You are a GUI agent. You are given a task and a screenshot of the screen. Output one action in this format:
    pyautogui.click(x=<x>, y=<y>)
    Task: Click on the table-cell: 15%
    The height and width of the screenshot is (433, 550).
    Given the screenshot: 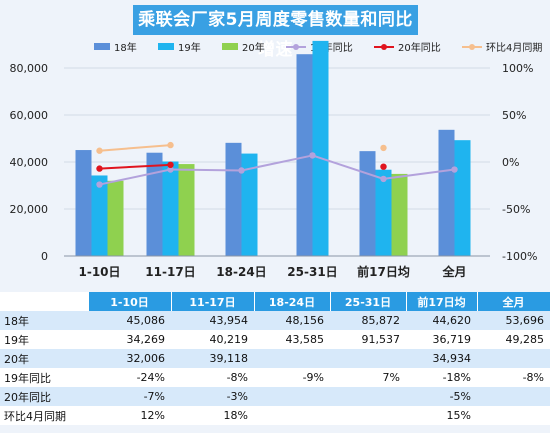 What is the action you would take?
    pyautogui.click(x=441, y=415)
    